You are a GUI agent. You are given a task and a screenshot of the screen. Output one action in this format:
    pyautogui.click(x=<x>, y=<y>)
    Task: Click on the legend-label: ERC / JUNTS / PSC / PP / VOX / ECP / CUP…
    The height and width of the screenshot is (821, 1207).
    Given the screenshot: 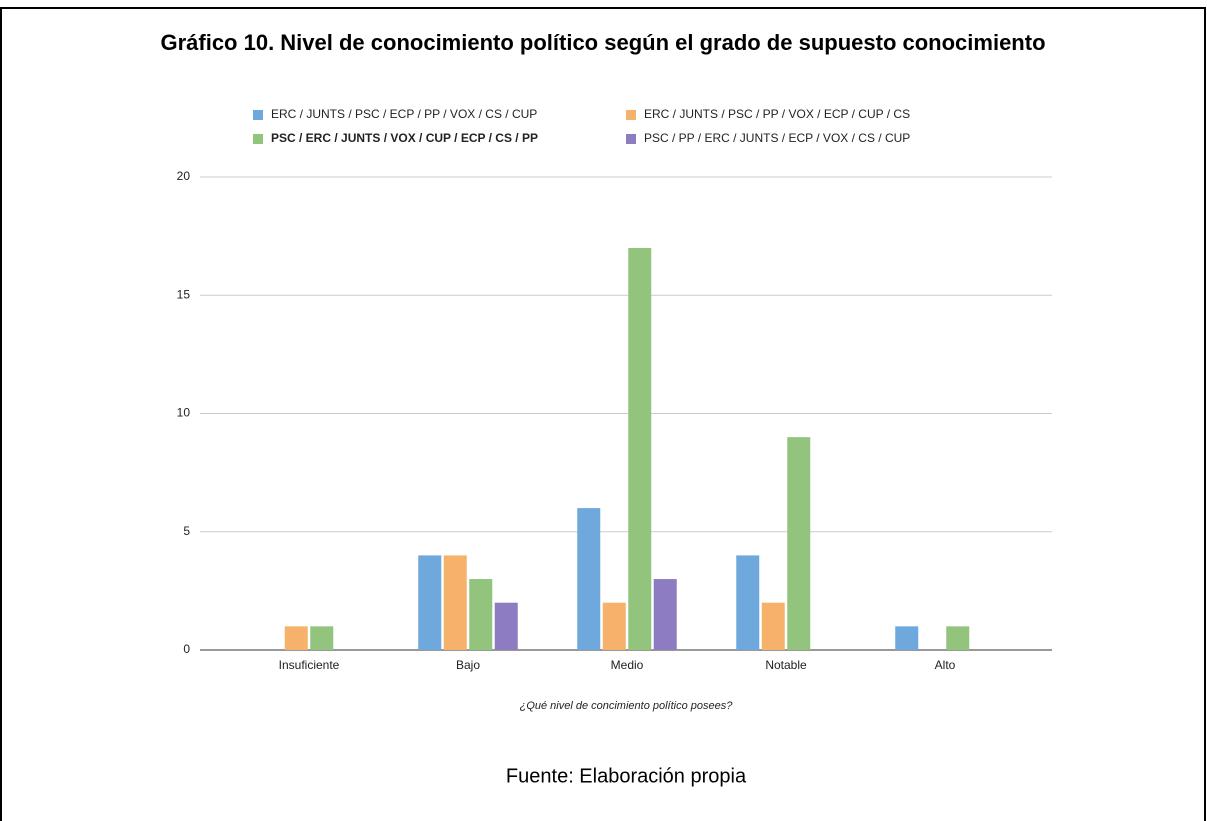 What is the action you would take?
    pyautogui.click(x=777, y=114)
    